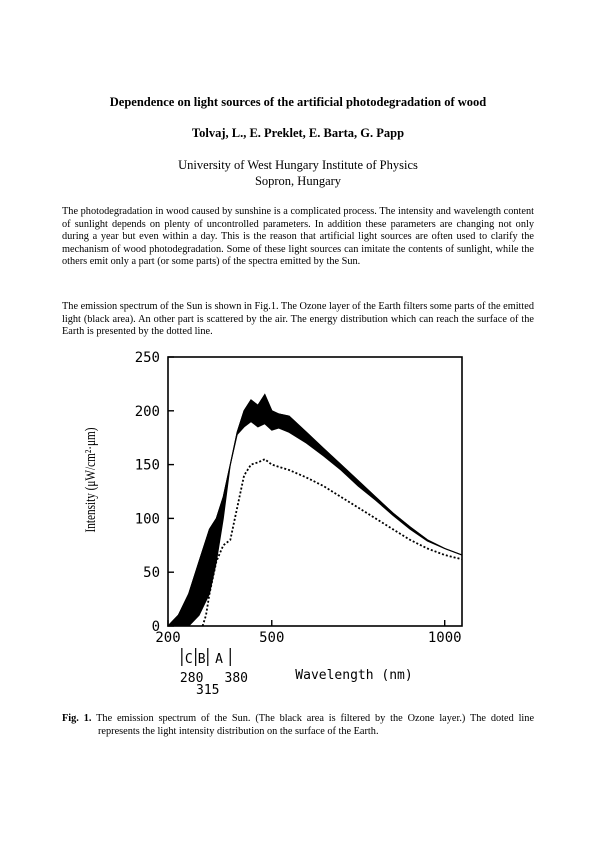 Image resolution: width=596 pixels, height=842 pixels. I want to click on x-tick-label: 1000, so click(445, 638).